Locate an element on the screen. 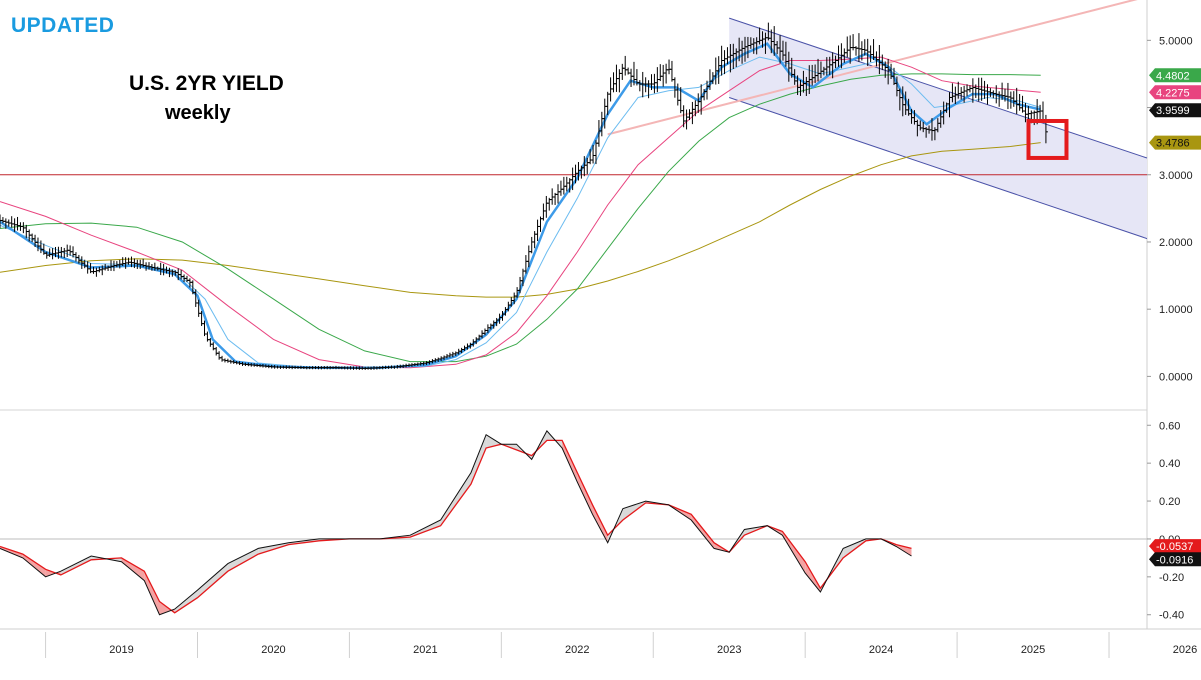 The width and height of the screenshot is (1201, 680). osc-value-tag-label: -0.0537 is located at coordinates (1174, 547).